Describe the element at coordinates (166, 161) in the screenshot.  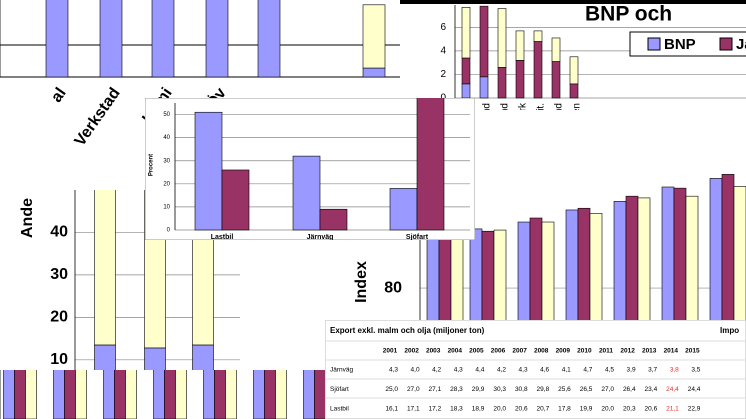
I see `y-tick-label: 30` at that location.